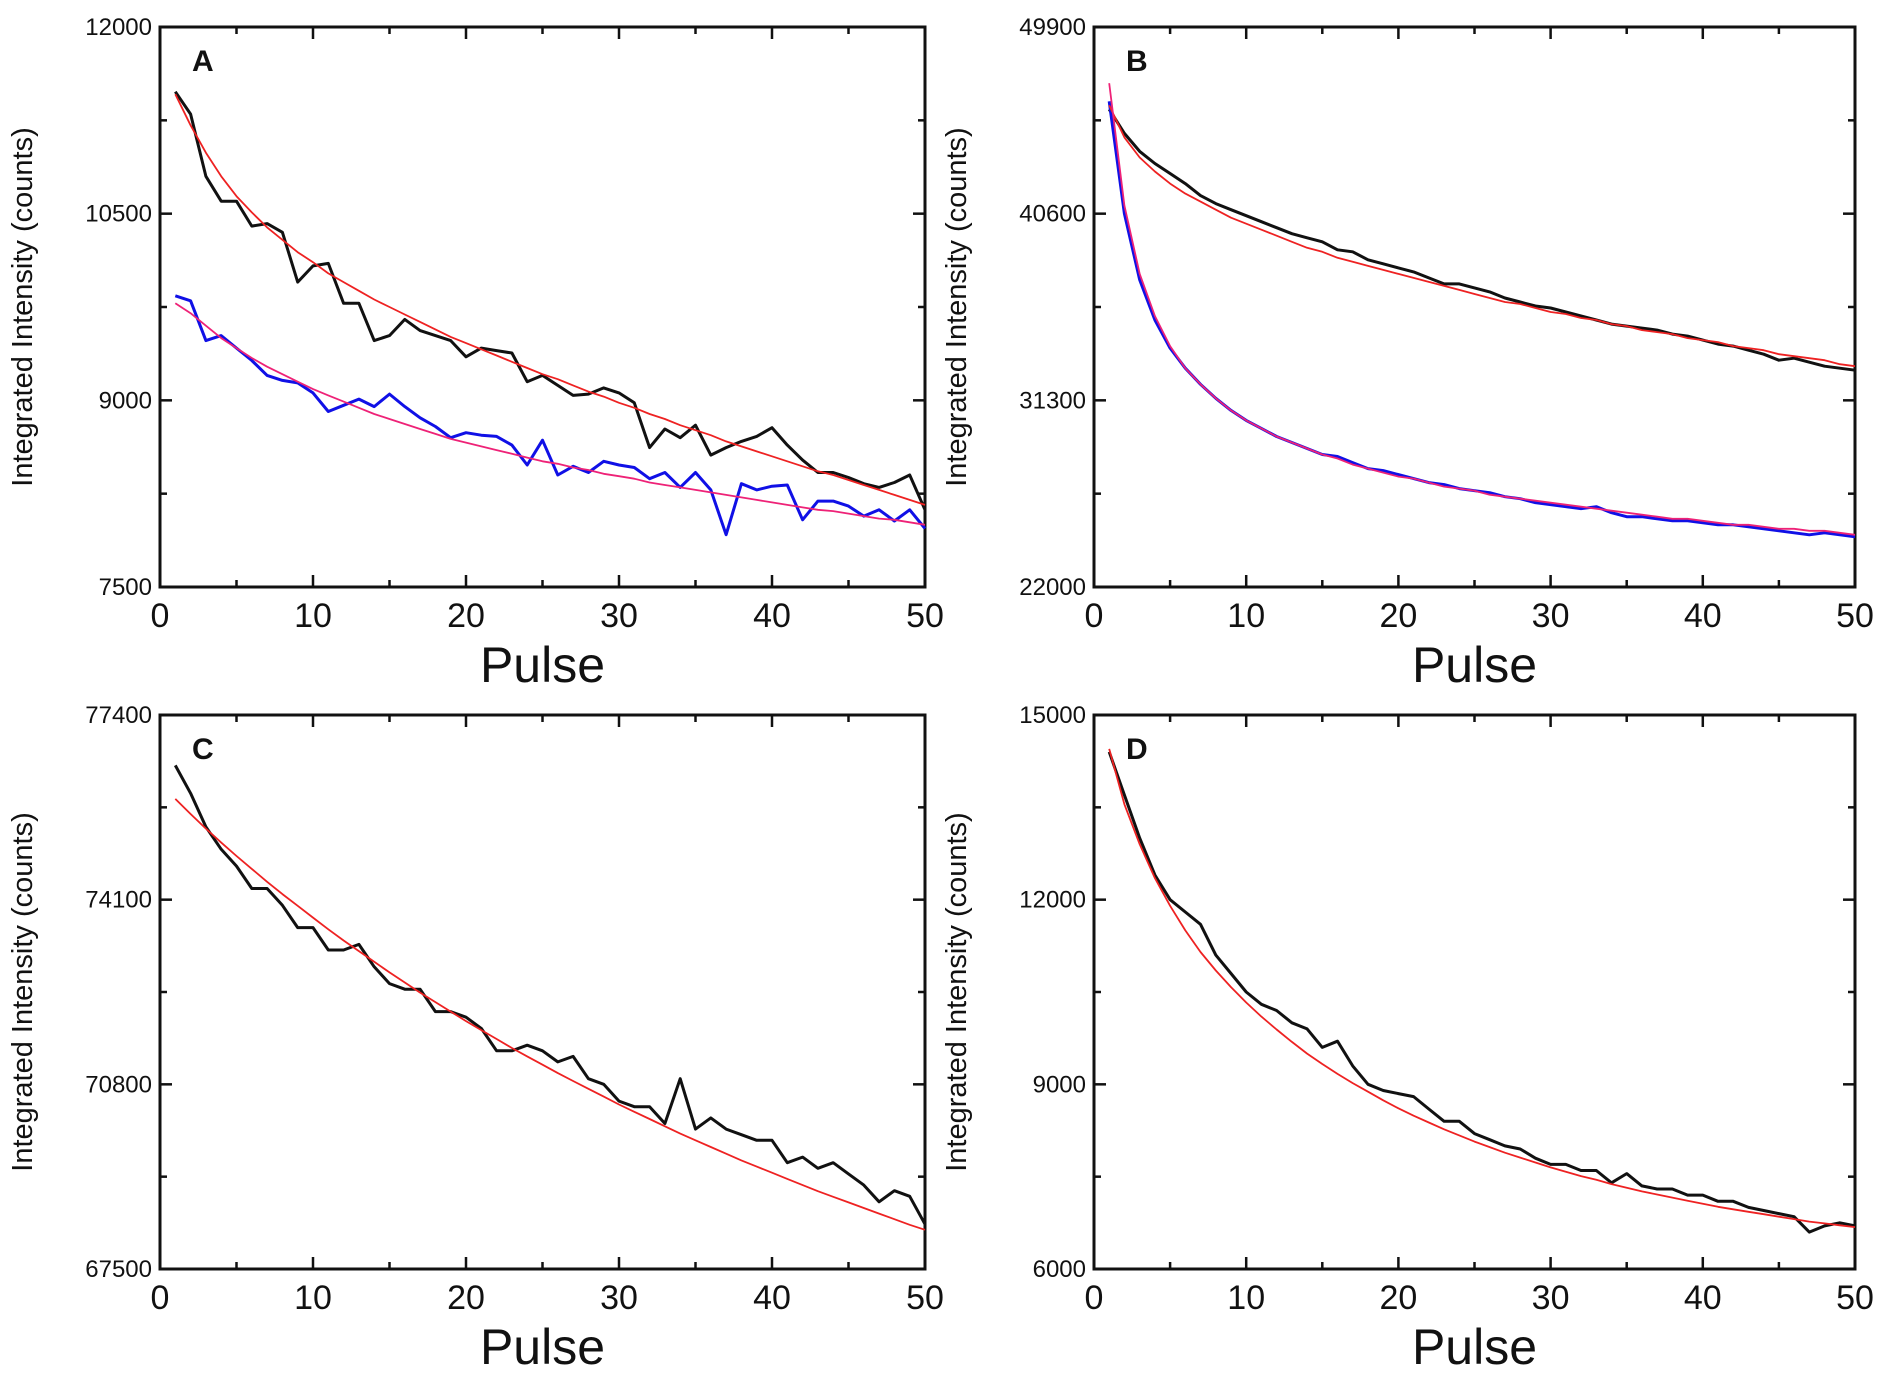  Describe the element at coordinates (1137, 749) in the screenshot. I see `panel-label: D` at that location.